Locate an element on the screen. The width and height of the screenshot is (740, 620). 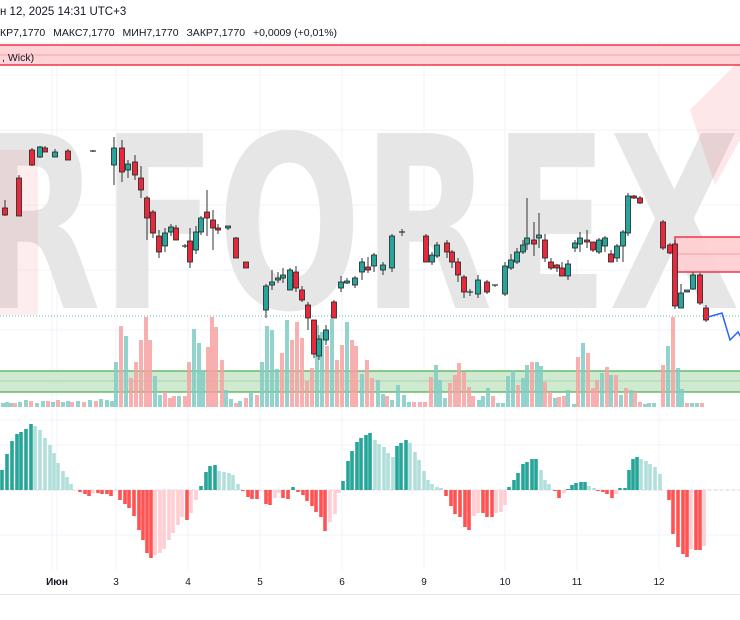
x-axis-label: 3 is located at coordinates (116, 582).